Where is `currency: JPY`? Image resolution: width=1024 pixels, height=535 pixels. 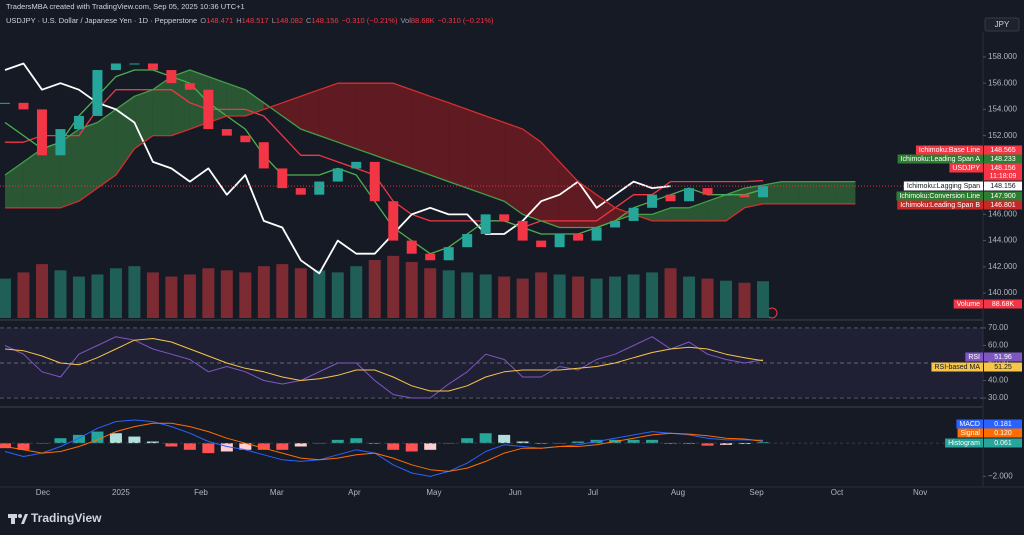 currency: JPY is located at coordinates (1002, 24).